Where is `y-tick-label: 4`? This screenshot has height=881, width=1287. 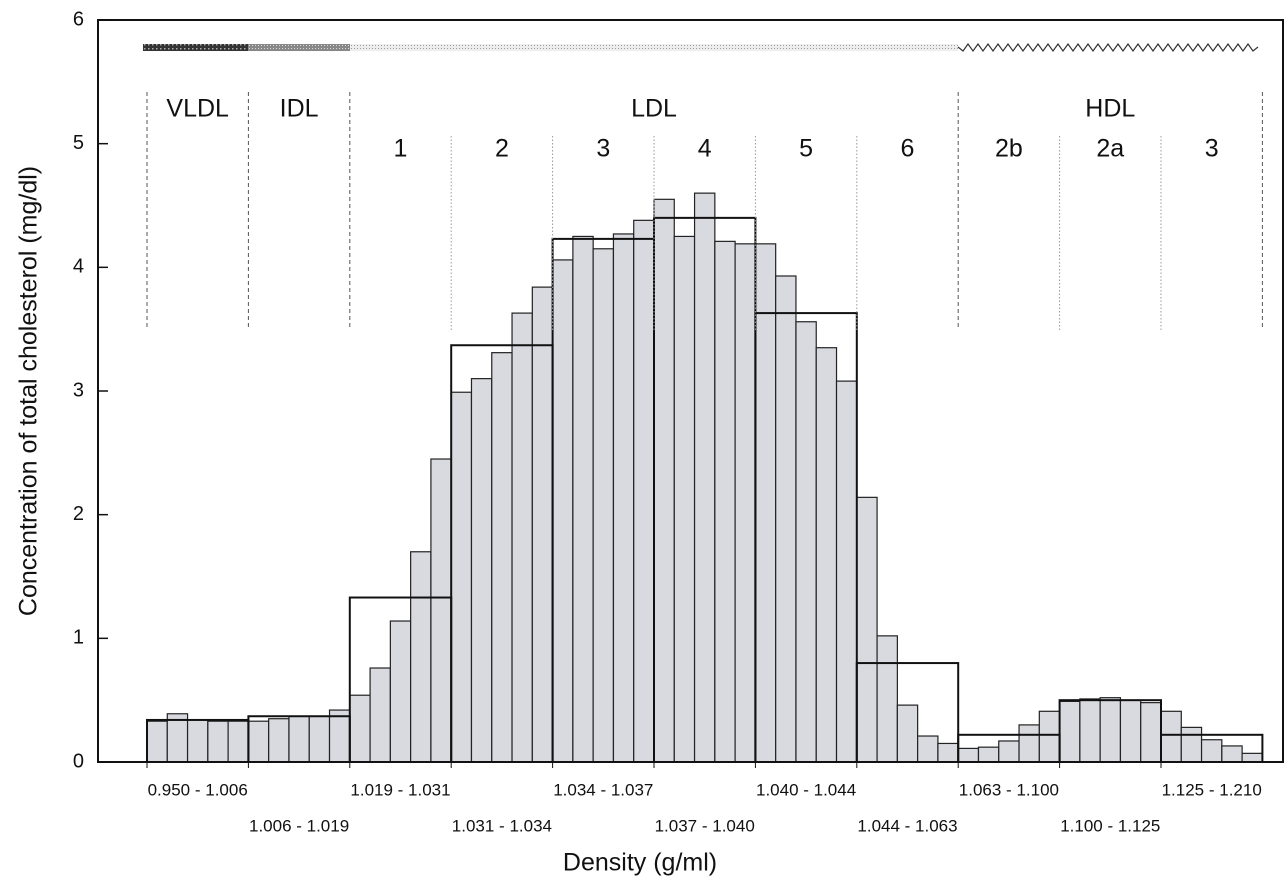
y-tick-label: 4 is located at coordinates (78, 267).